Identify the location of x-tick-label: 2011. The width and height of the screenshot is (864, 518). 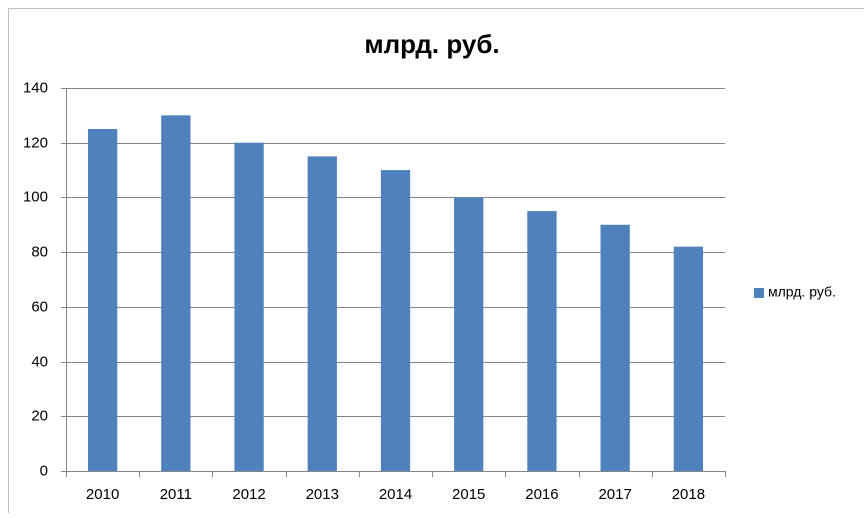
(176, 494).